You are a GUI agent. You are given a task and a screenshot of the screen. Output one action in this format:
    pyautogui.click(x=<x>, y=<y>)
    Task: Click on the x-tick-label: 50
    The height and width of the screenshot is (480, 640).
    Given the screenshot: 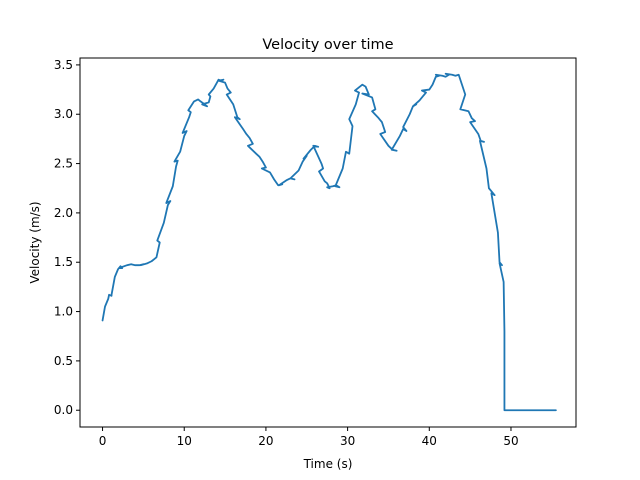 What is the action you would take?
    pyautogui.click(x=510, y=441)
    